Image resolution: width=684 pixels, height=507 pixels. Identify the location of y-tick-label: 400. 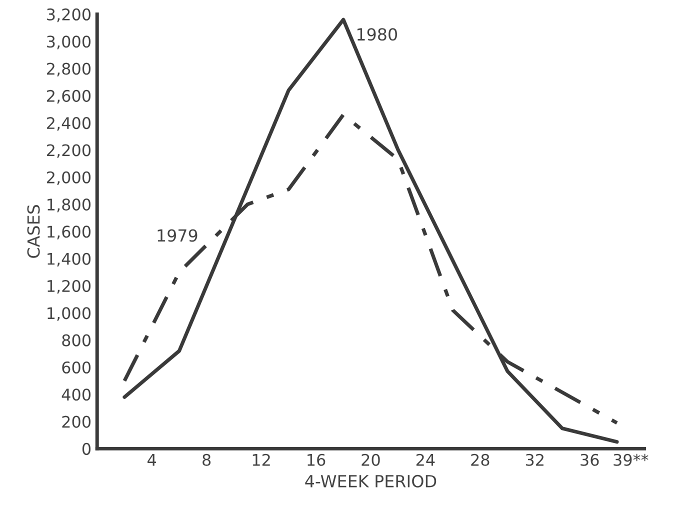
(76, 394).